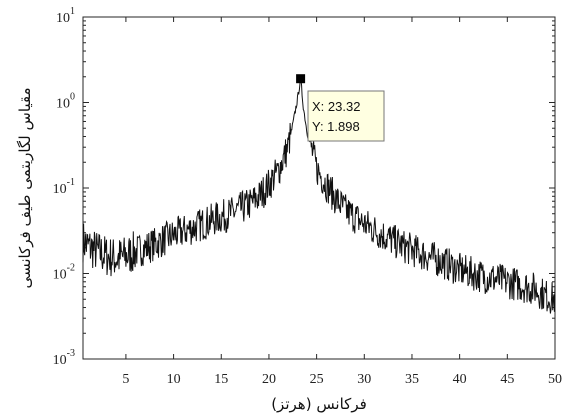 Image resolution: width=571 pixels, height=419 pixels. What do you see at coordinates (64, 273) in the screenshot?
I see `y-tick-label: 10⁻²` at bounding box center [64, 273].